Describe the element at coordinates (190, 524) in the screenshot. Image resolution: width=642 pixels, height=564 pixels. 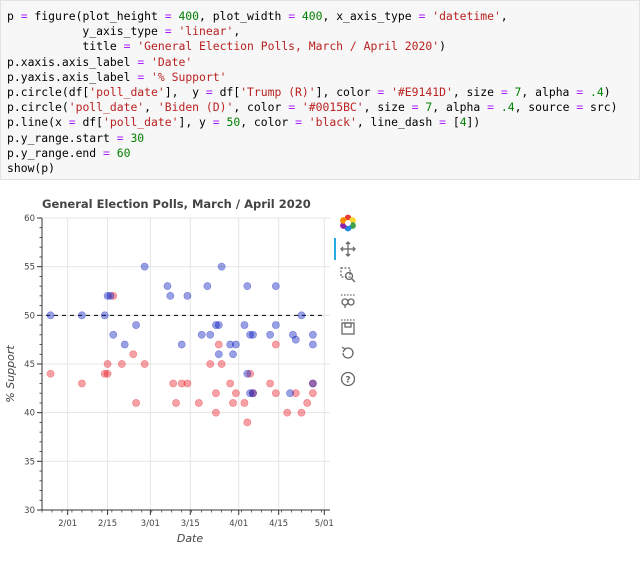
I see `x-tick-label: 3/15` at that location.